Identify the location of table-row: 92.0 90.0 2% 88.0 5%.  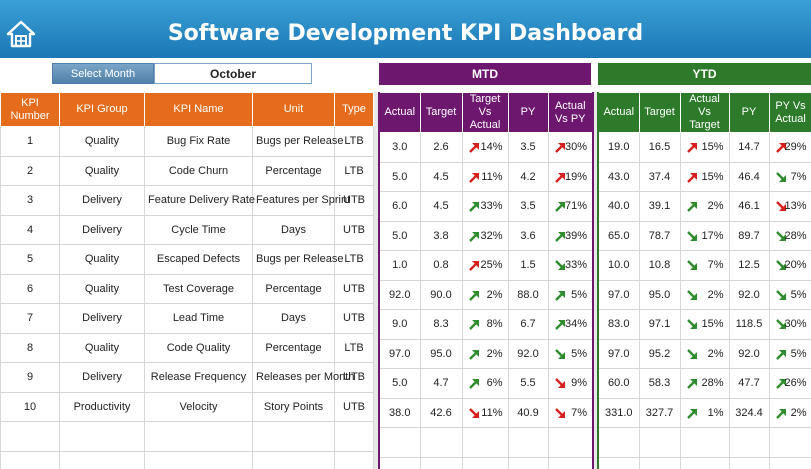
(486, 294).